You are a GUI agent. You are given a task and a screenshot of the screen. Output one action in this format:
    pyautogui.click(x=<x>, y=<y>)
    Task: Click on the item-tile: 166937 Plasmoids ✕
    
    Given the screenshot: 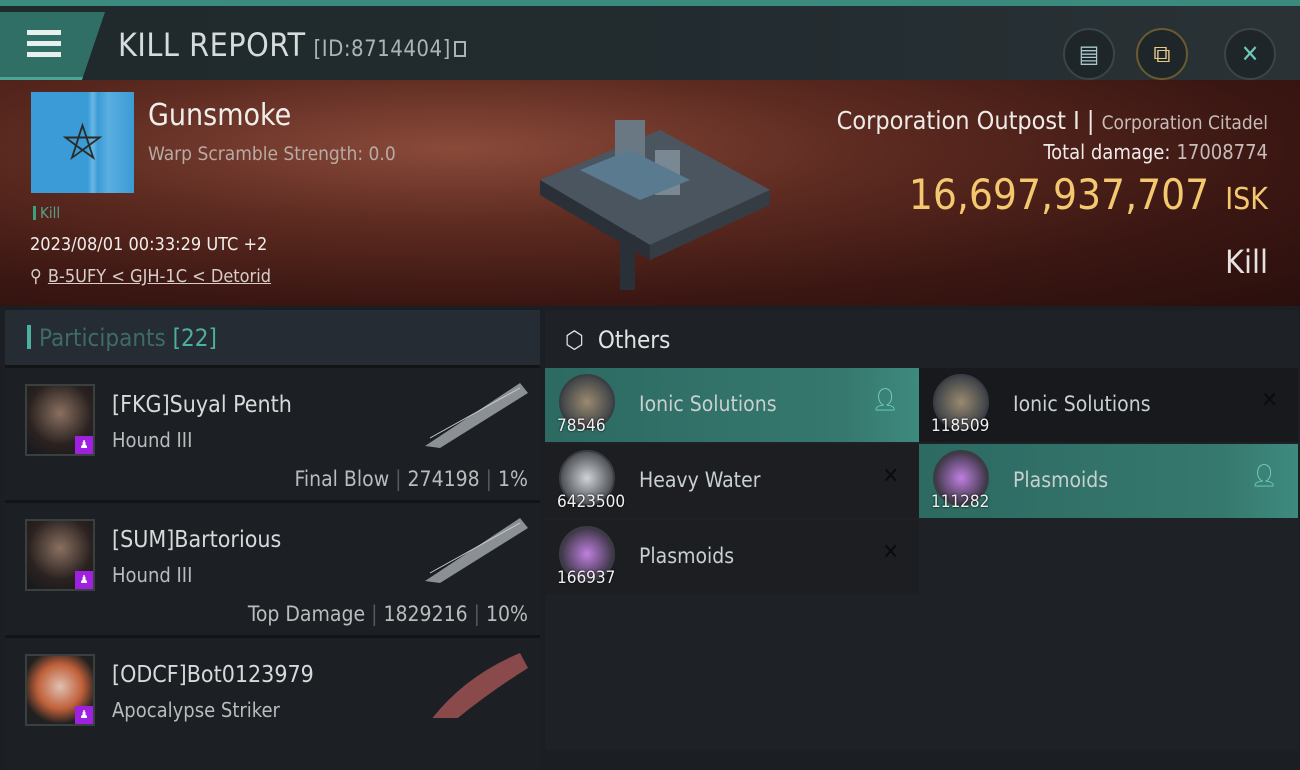 What is the action you would take?
    pyautogui.click(x=732, y=557)
    